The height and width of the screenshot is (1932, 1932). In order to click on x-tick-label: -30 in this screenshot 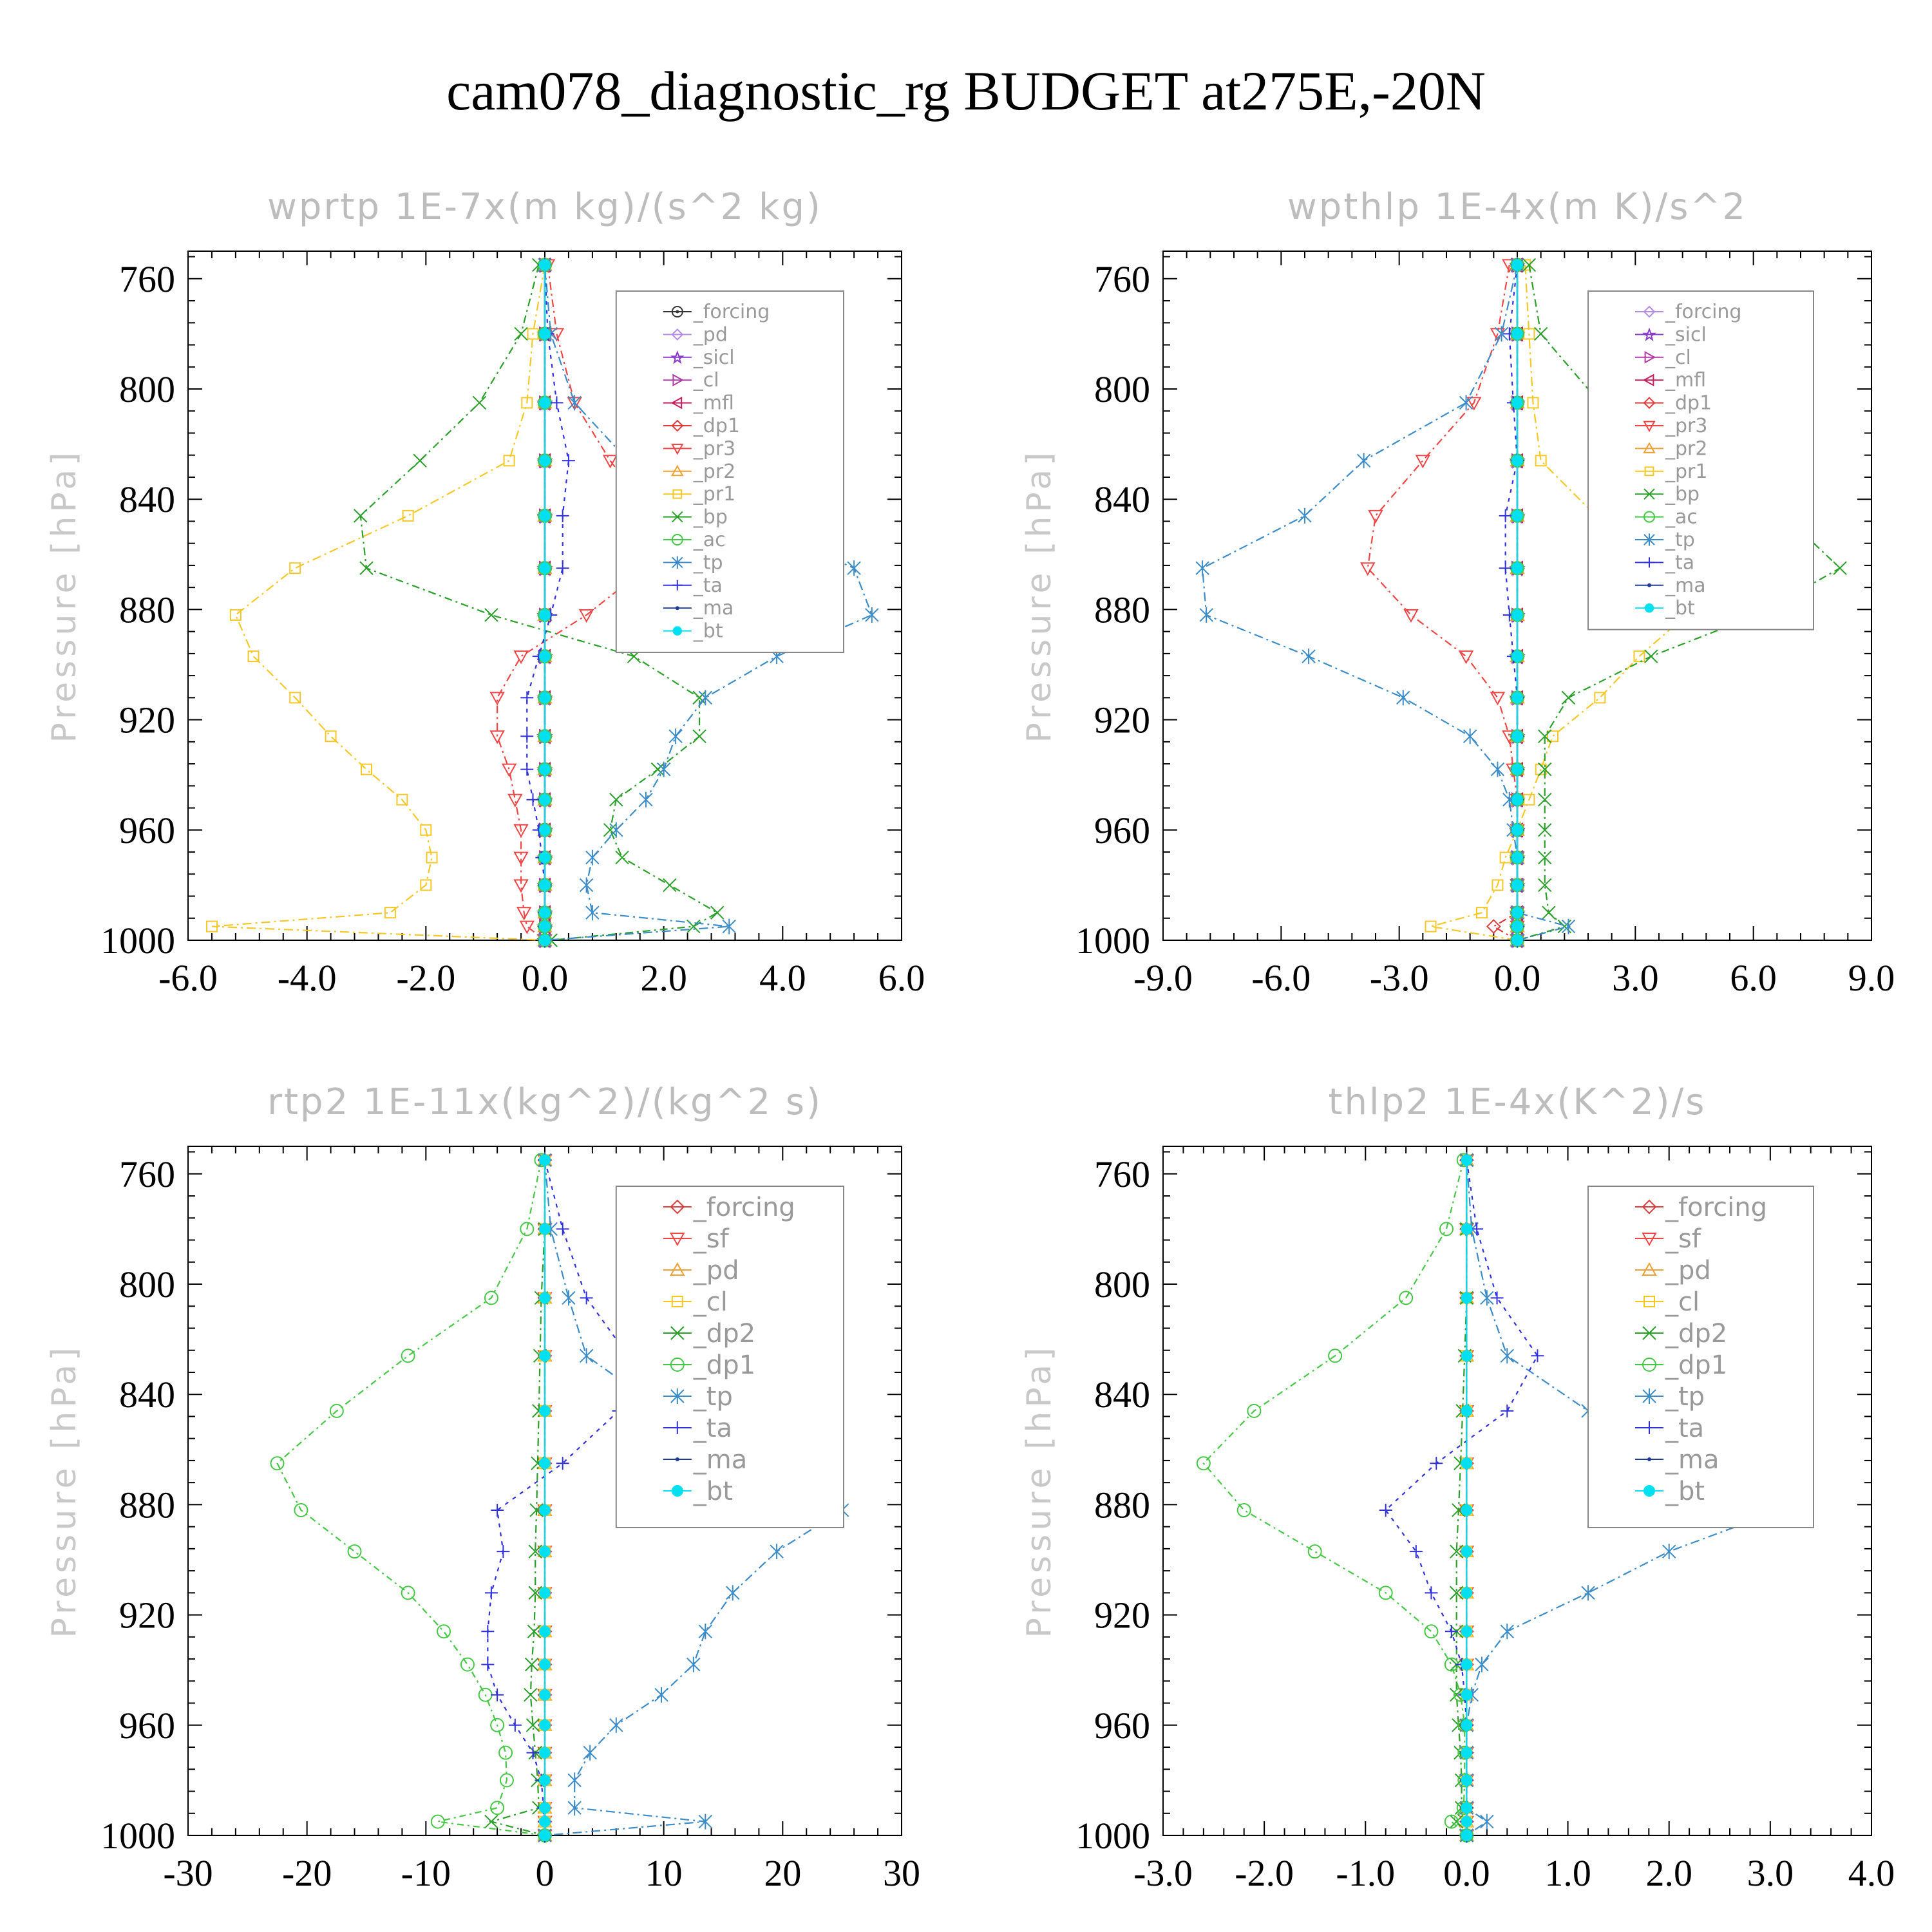, I will do `click(188, 1873)`.